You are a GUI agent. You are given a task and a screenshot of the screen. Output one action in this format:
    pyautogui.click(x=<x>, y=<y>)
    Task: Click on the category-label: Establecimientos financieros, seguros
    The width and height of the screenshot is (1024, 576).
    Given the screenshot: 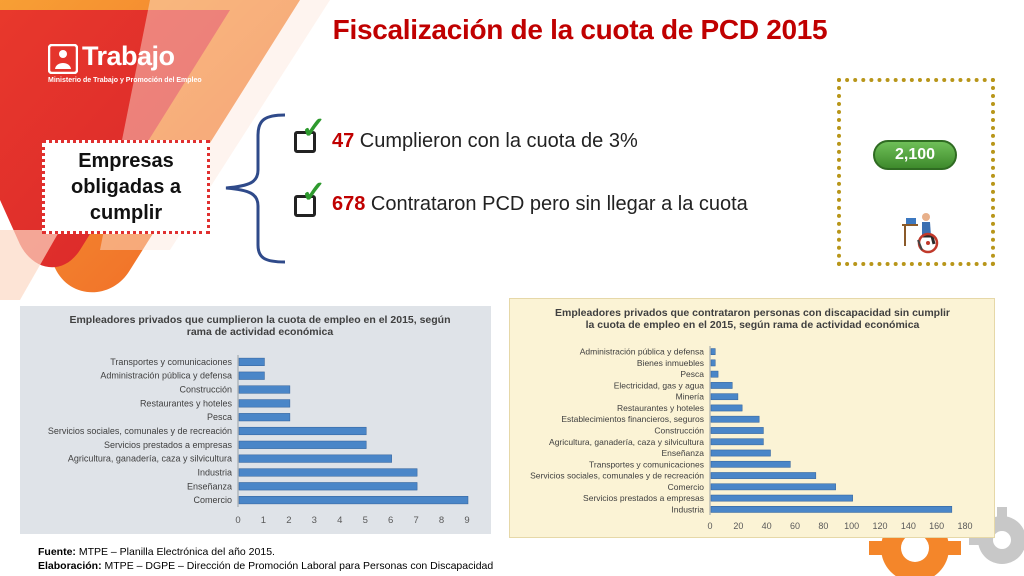 What is the action you would take?
    pyautogui.click(x=632, y=419)
    